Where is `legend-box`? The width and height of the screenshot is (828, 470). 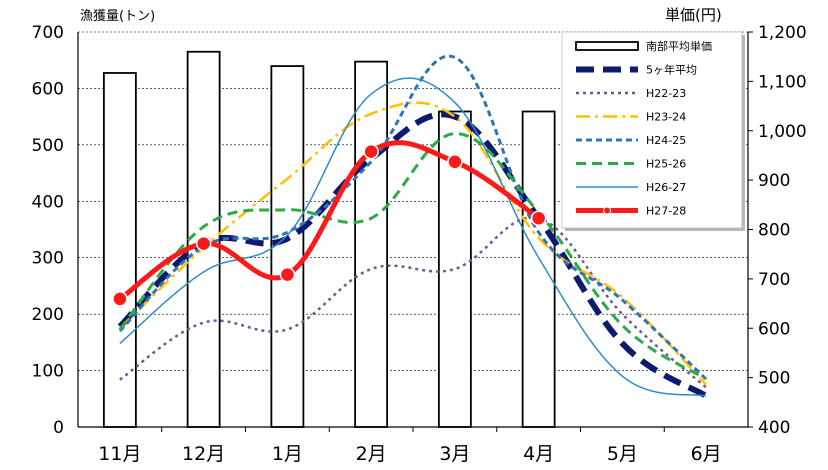
legend-box is located at coordinates (652, 130).